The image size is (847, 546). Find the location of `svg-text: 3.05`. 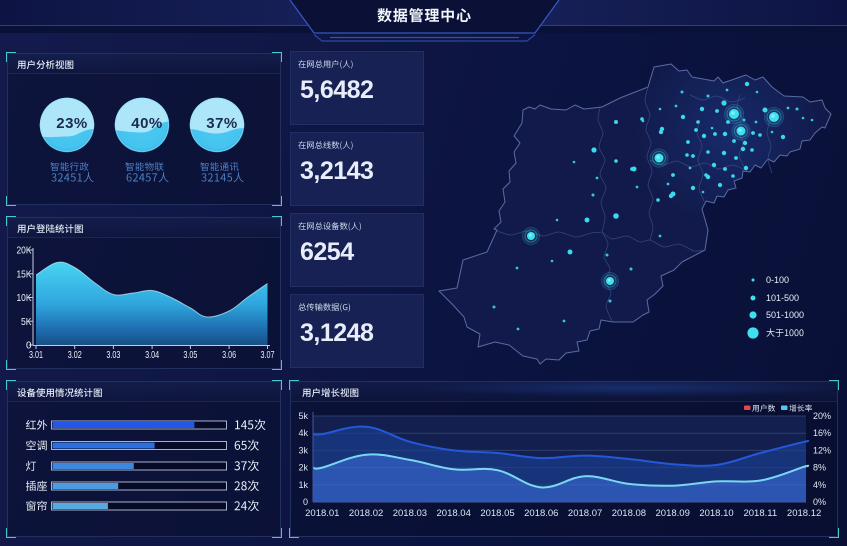

svg-text: 3.05 is located at coordinates (190, 355).